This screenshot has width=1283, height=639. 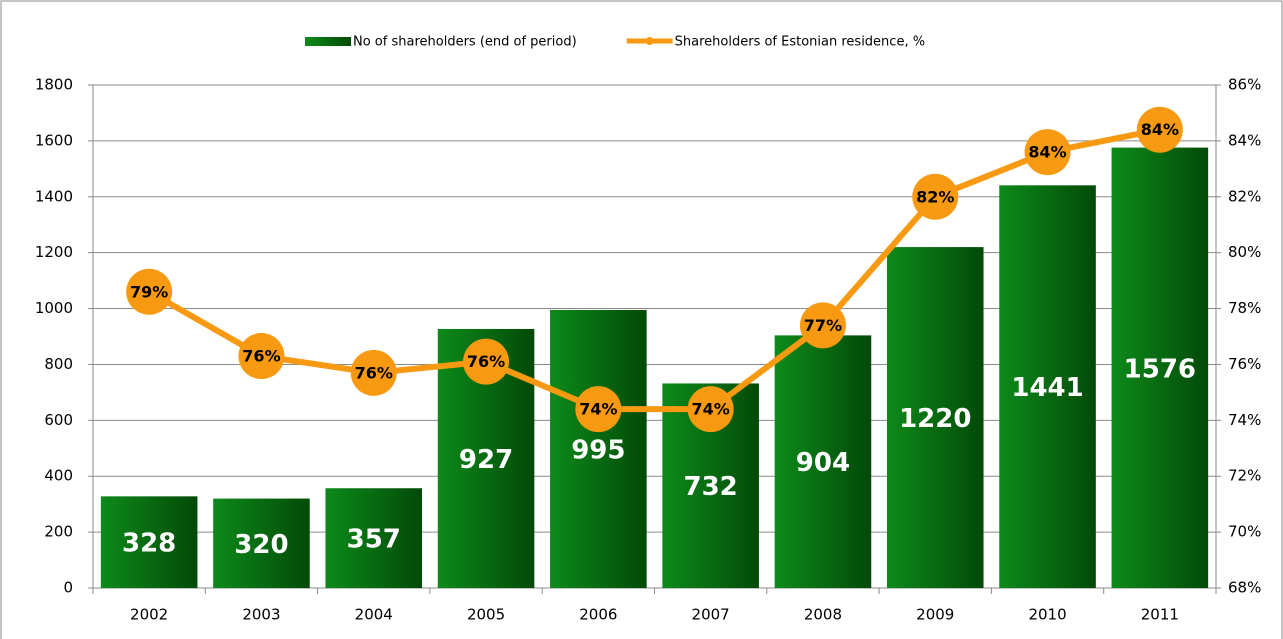 What do you see at coordinates (486, 615) in the screenshot?
I see `x-tick-label: 2005` at bounding box center [486, 615].